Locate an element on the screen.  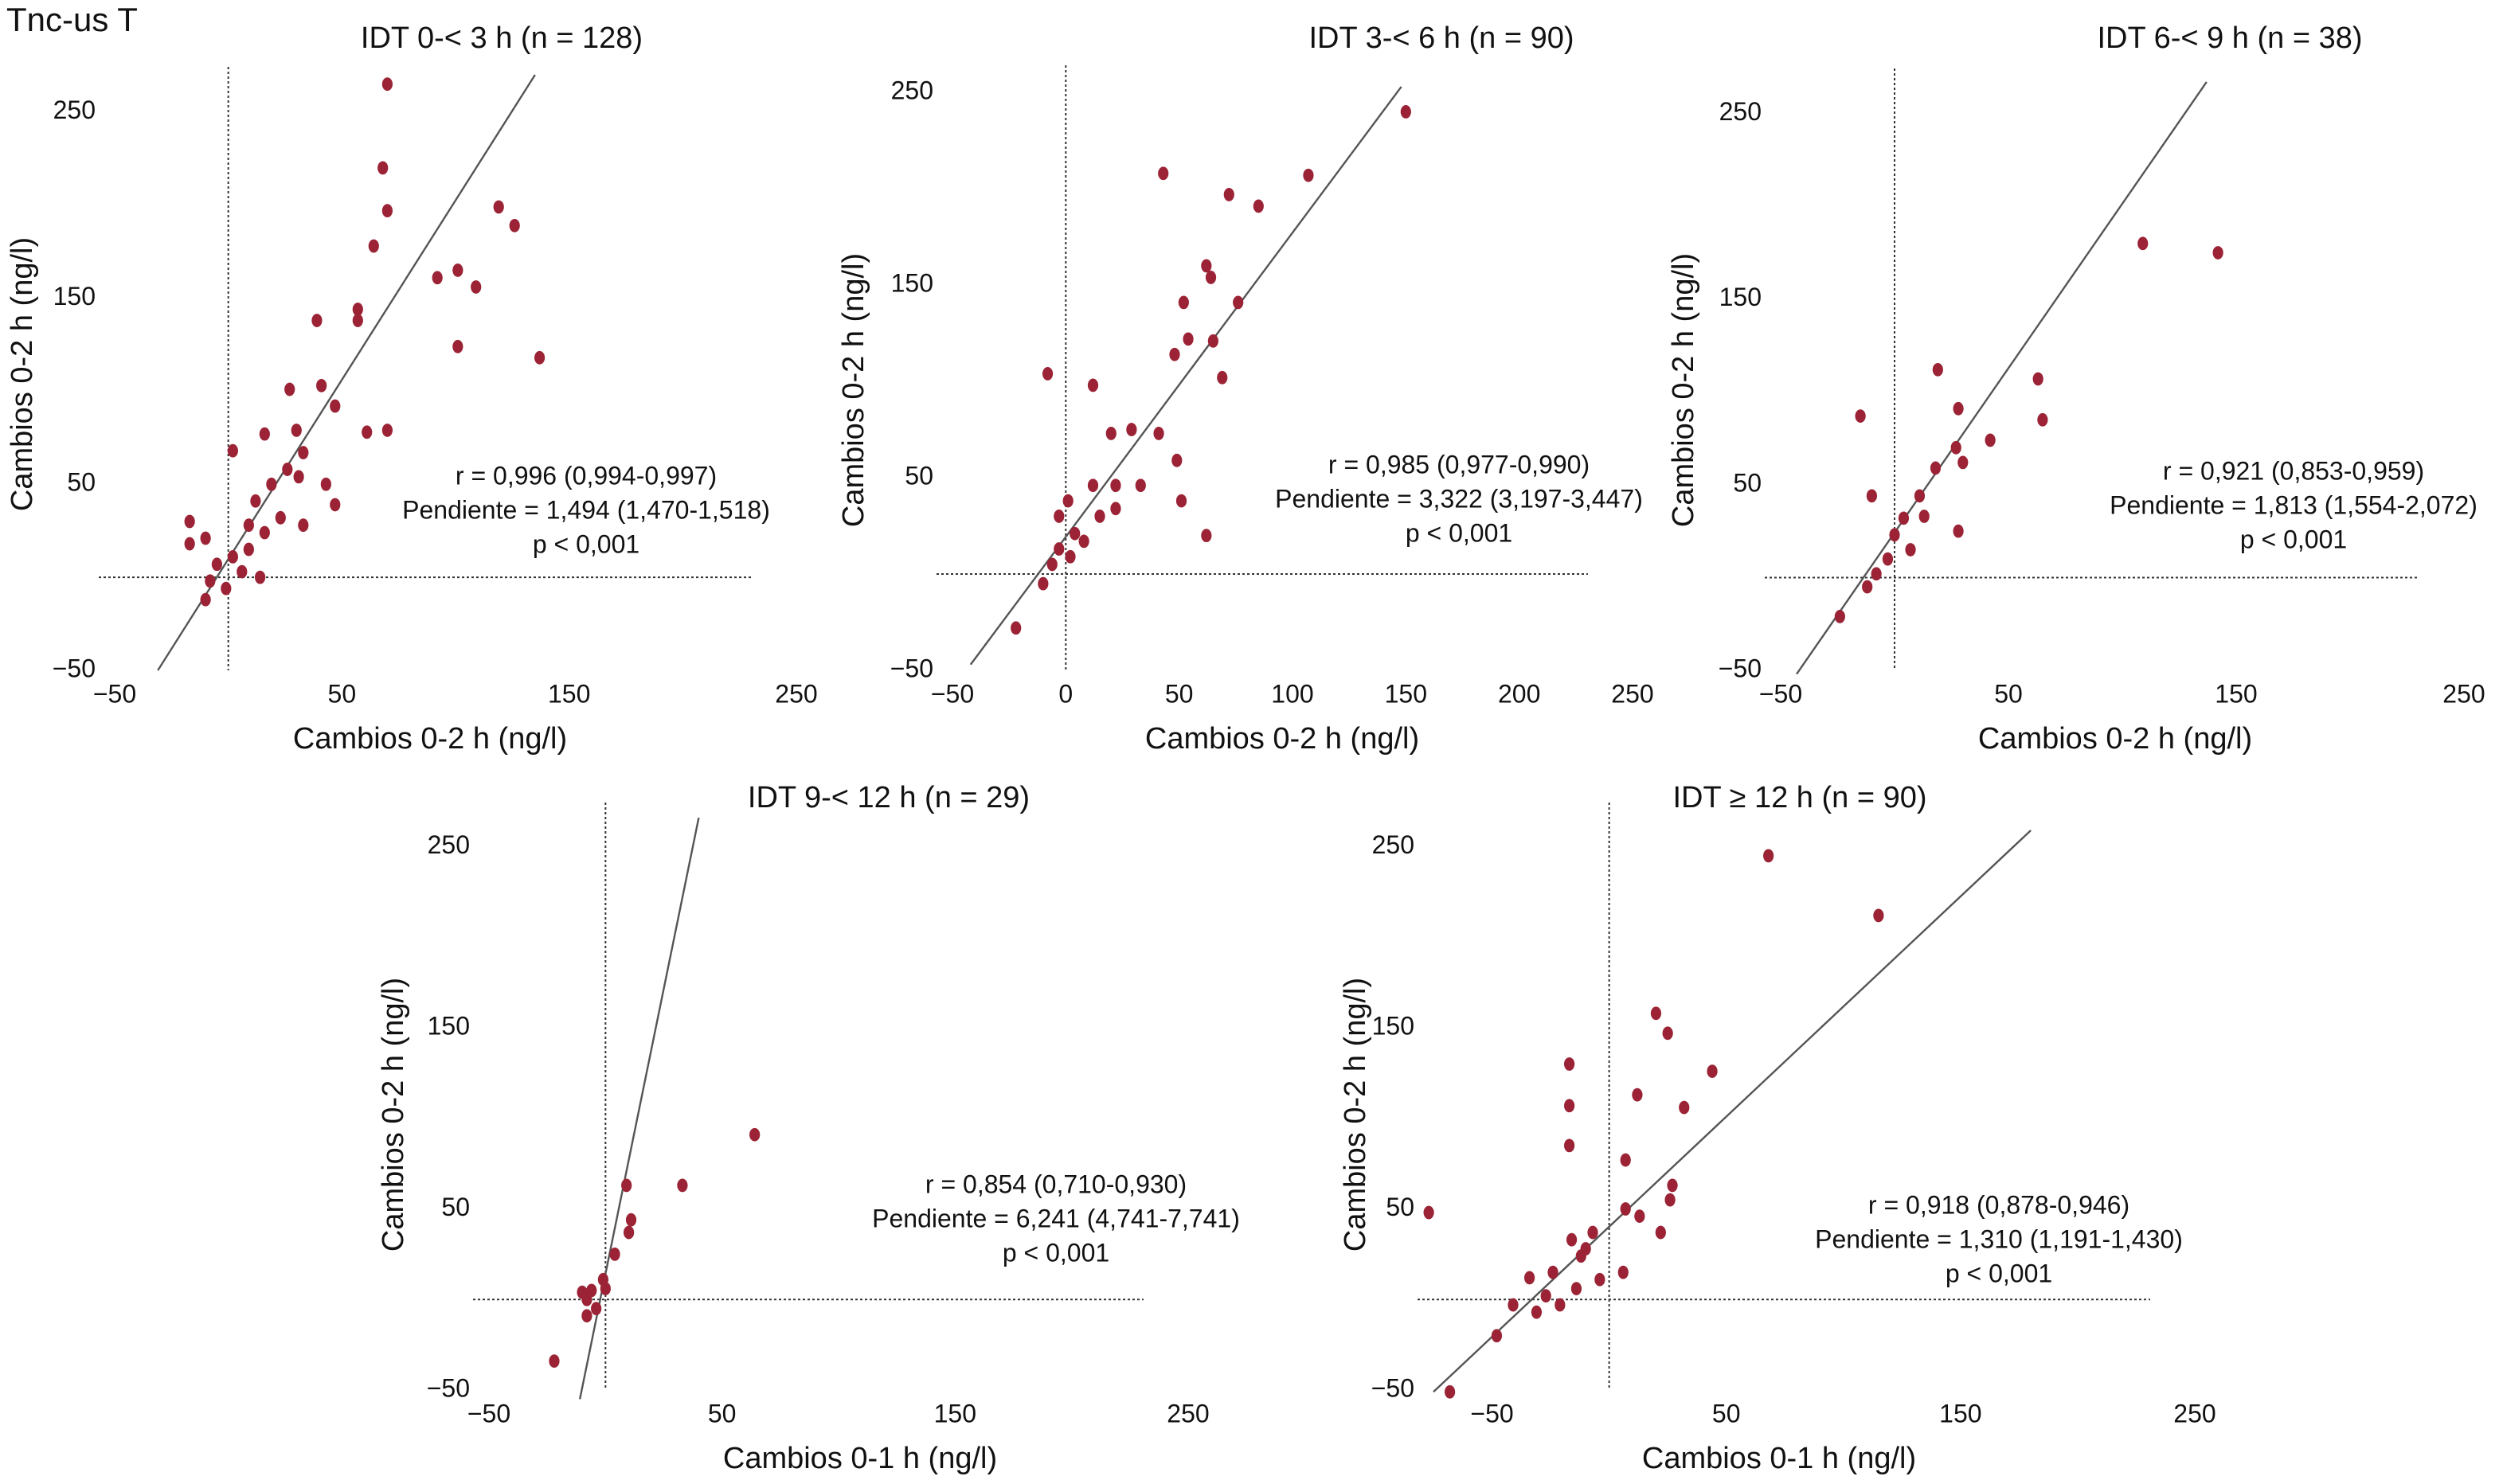
x-axis-label: Cambios 0-2 h (ng/l) is located at coordinates (430, 739).